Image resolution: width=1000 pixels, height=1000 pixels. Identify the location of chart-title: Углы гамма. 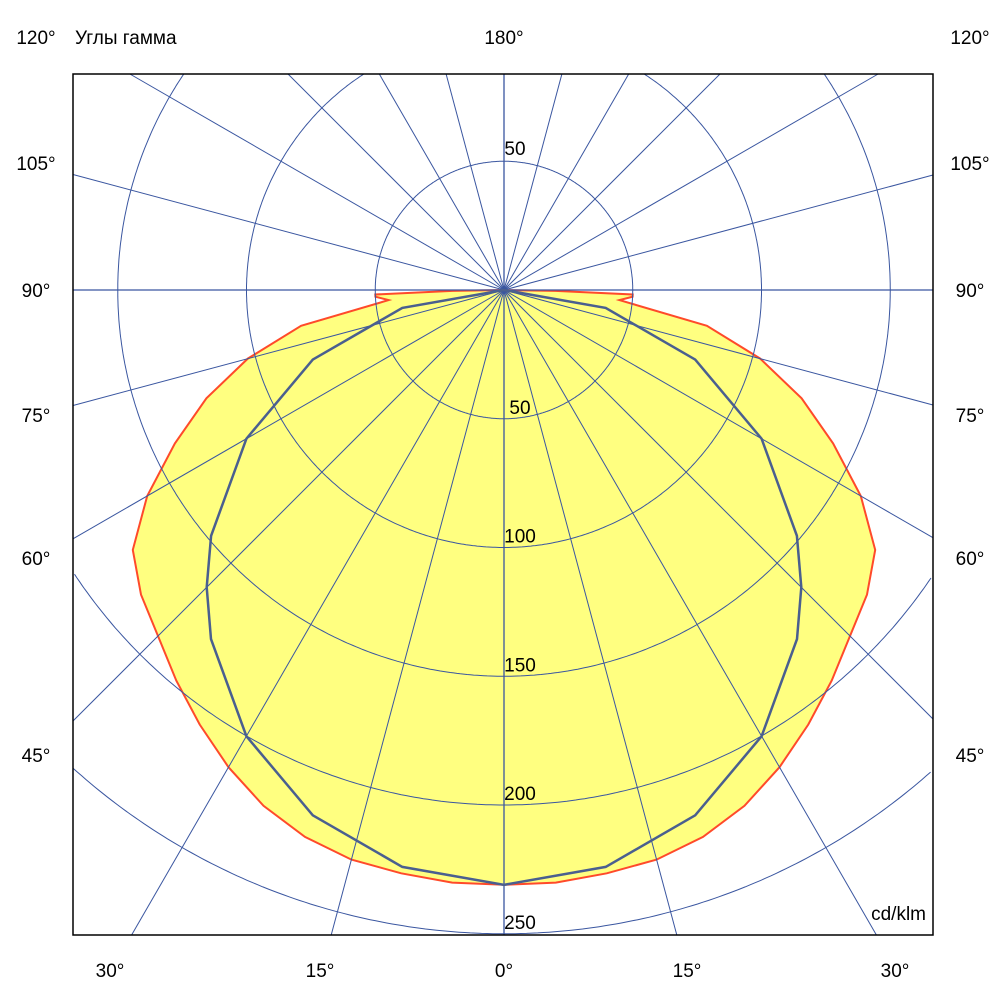
(126, 38).